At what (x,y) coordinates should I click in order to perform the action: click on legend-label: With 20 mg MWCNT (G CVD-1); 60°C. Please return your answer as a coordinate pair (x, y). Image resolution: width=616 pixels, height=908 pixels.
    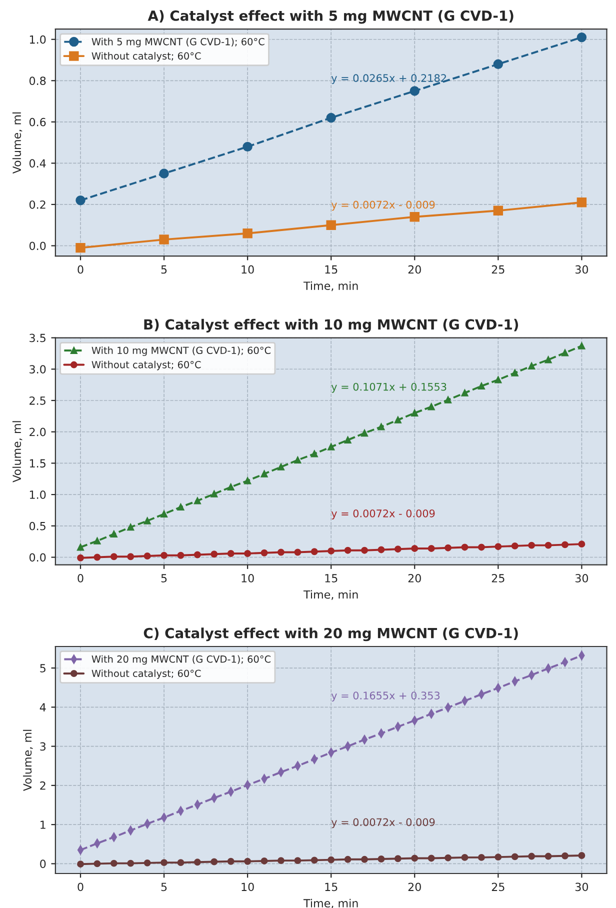
    Looking at the image, I should click on (181, 660).